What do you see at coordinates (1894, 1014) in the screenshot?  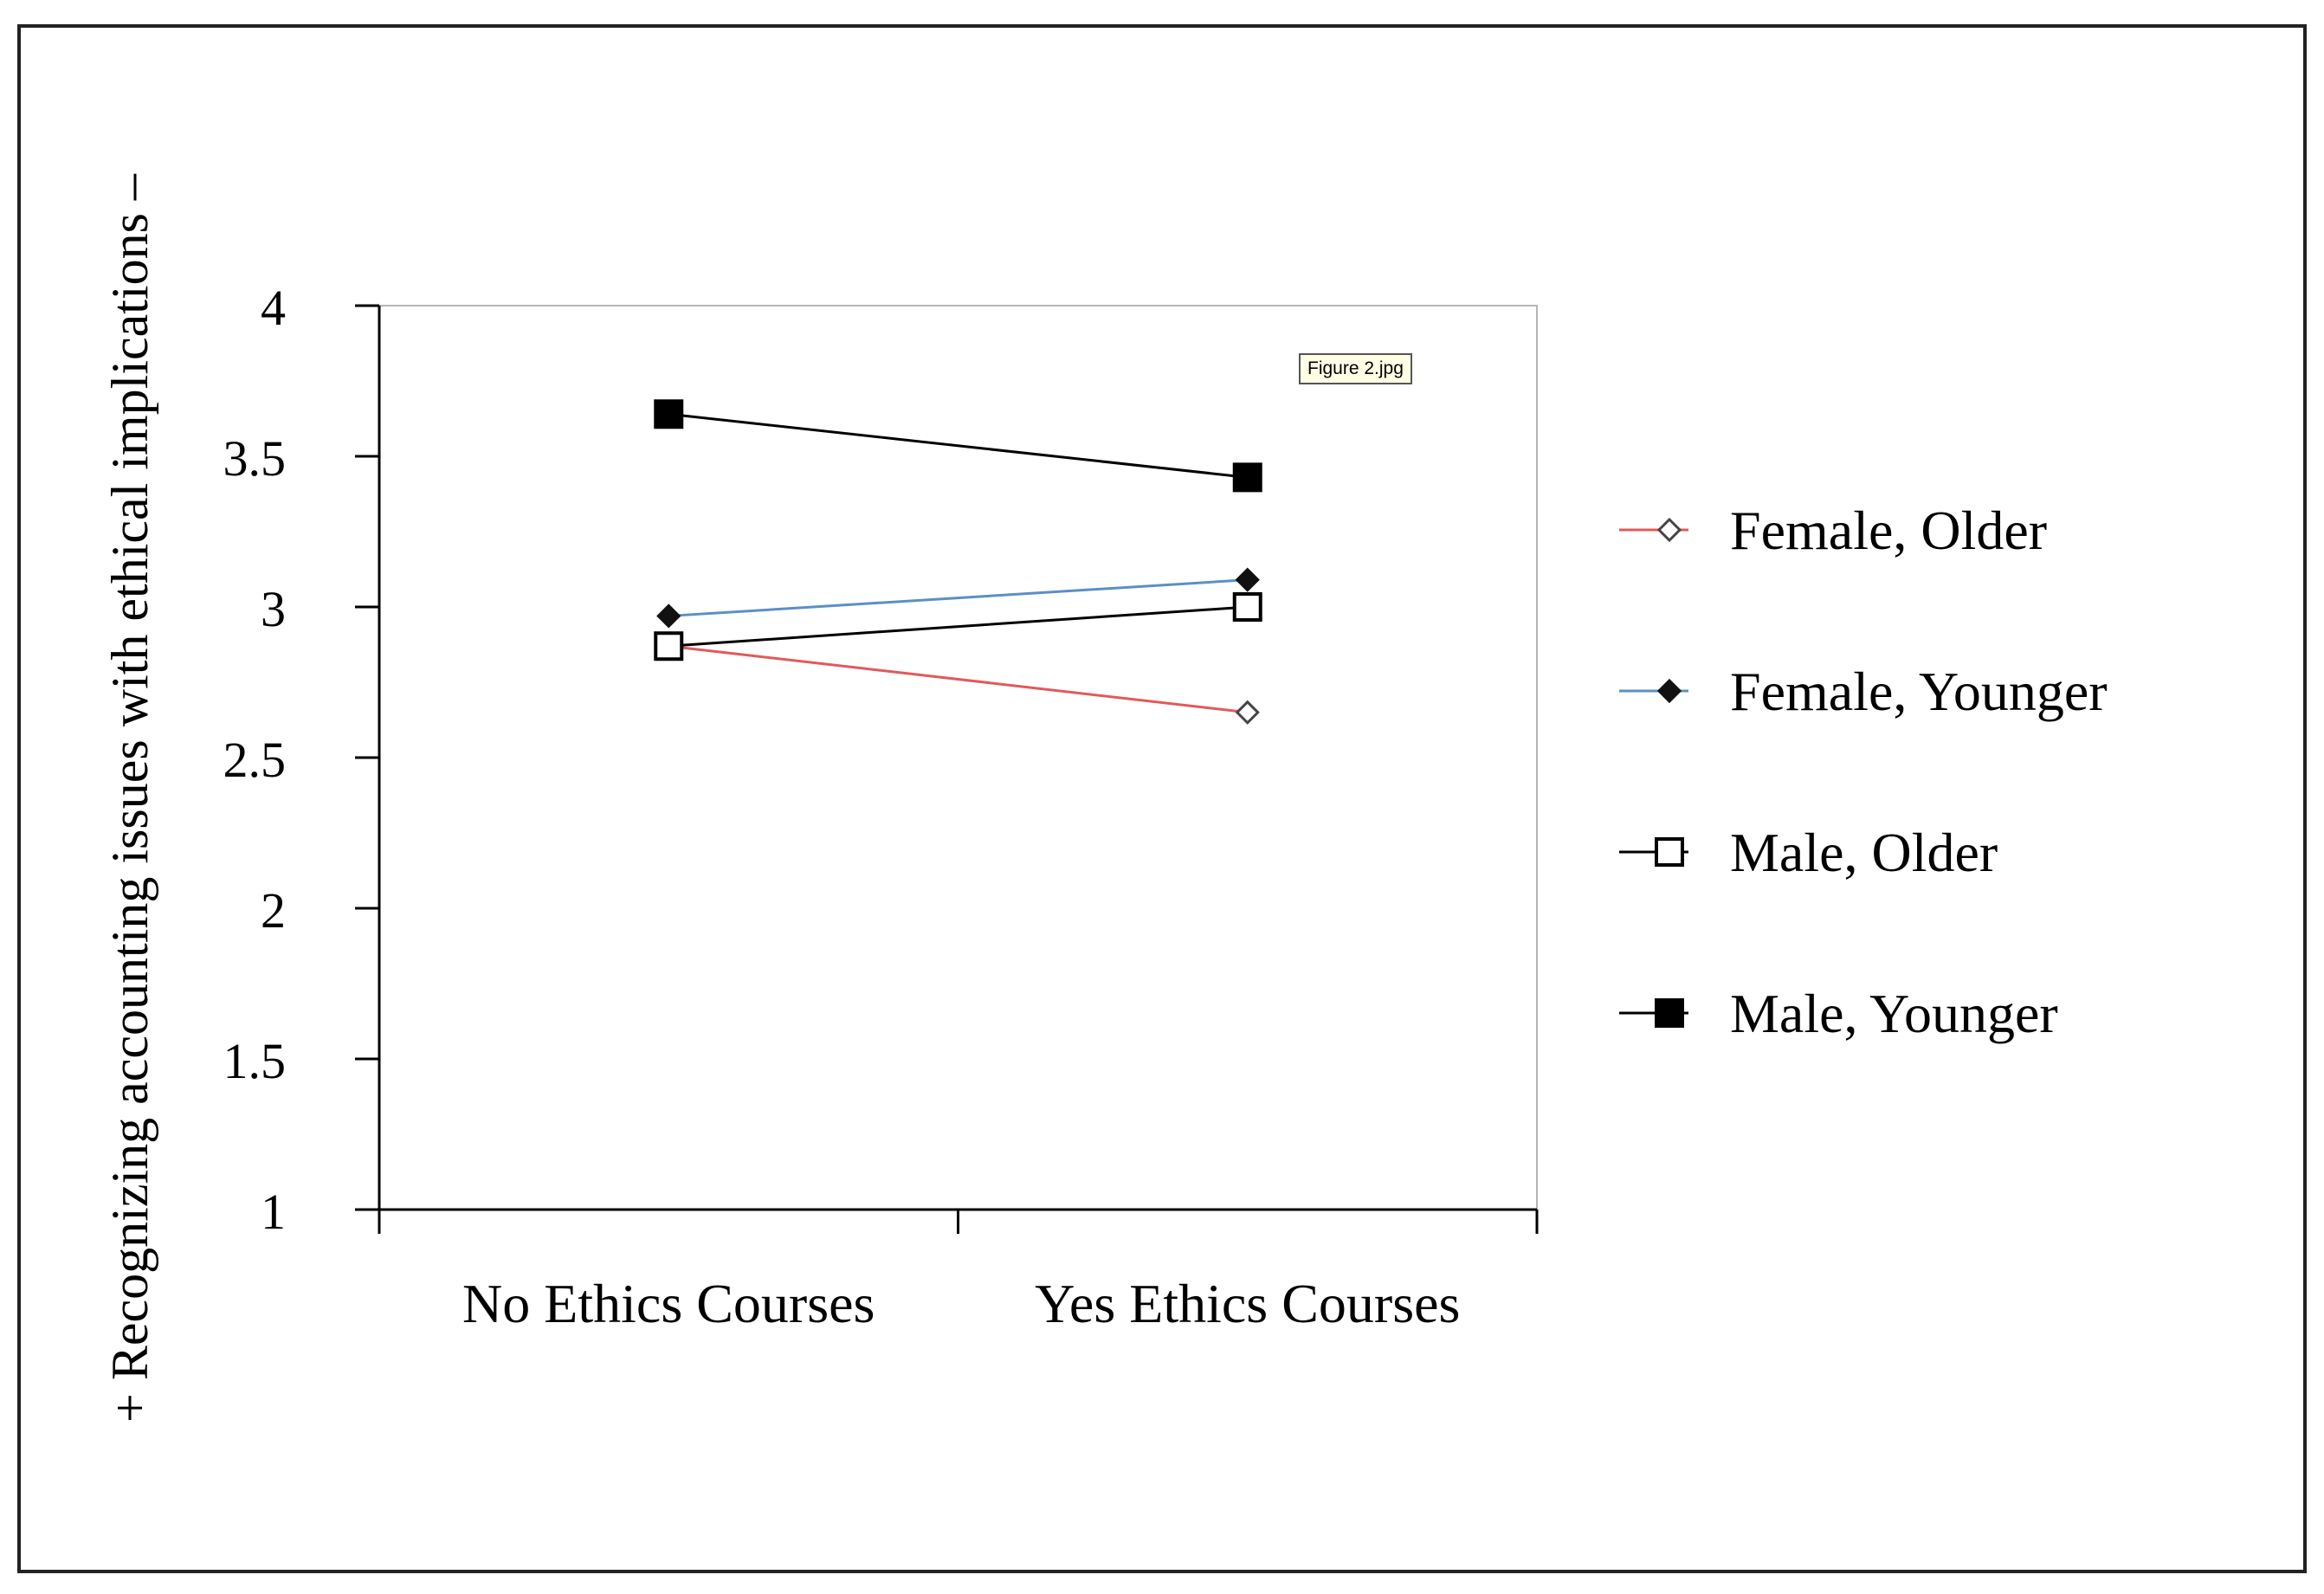 I see `legend-label: Male, Younger` at bounding box center [1894, 1014].